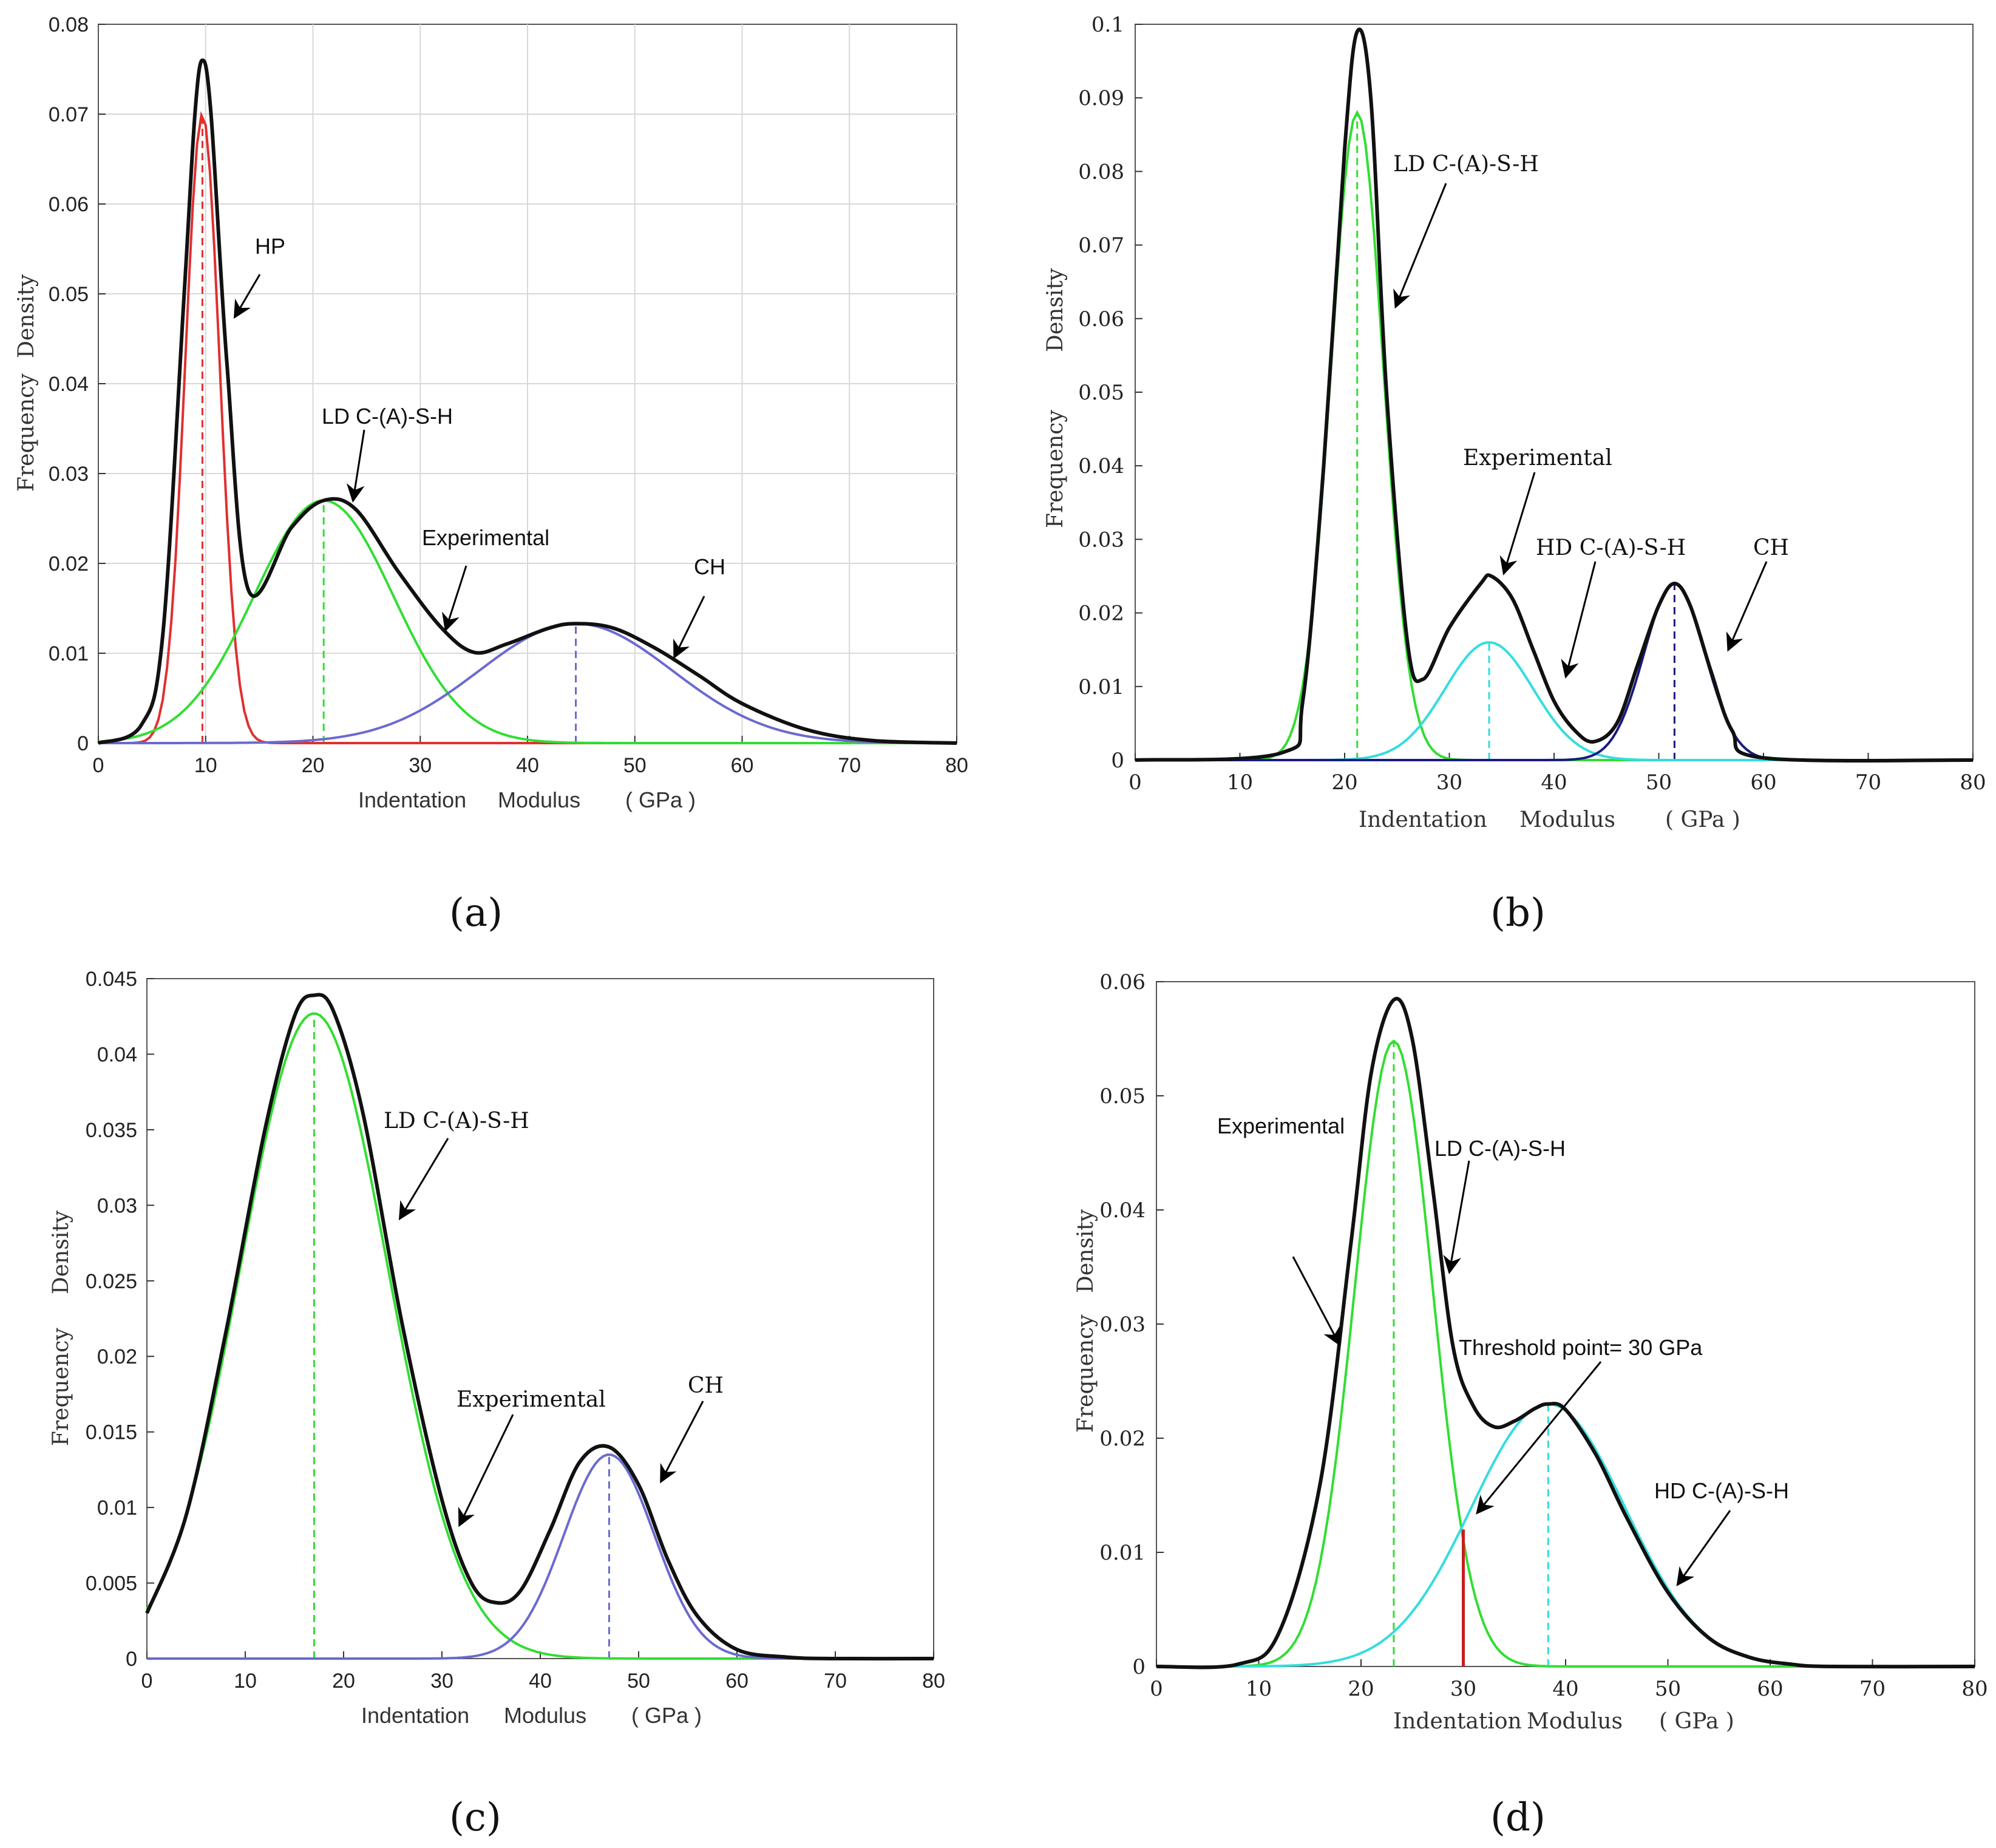 The width and height of the screenshot is (1996, 1848). What do you see at coordinates (485, 537) in the screenshot?
I see `panel-a-label-experimental: Experimental` at bounding box center [485, 537].